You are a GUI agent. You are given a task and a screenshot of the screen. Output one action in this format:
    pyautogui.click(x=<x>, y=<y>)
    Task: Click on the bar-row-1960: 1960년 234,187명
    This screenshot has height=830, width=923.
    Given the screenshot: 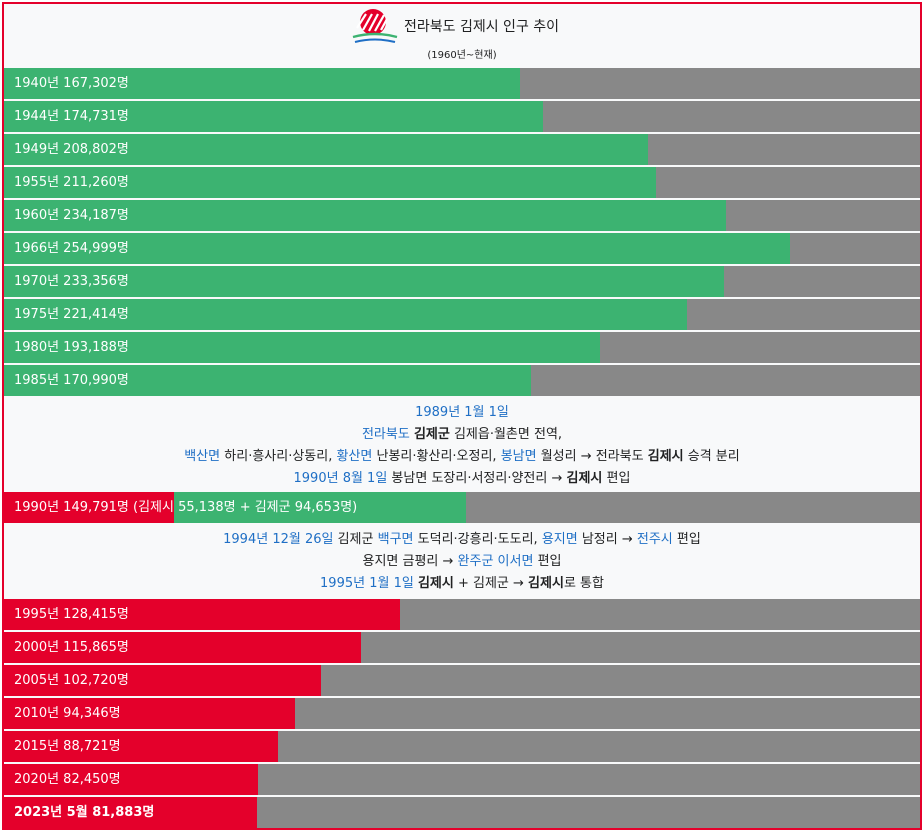 What is the action you would take?
    pyautogui.click(x=462, y=215)
    